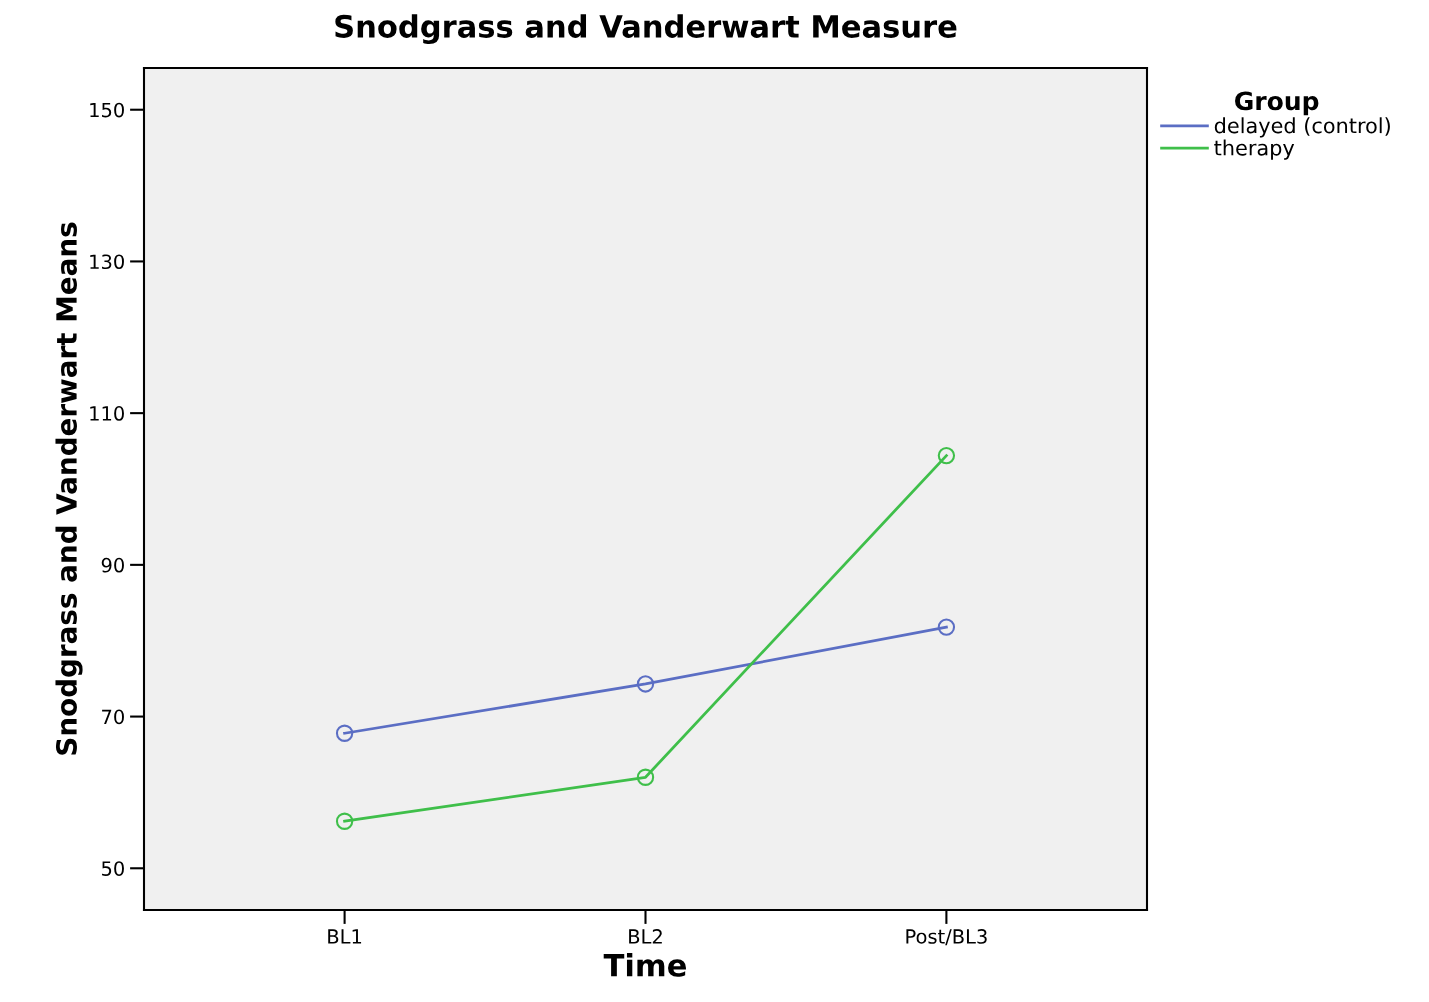  Describe the element at coordinates (113, 717) in the screenshot. I see `y-tick-label: 70` at that location.